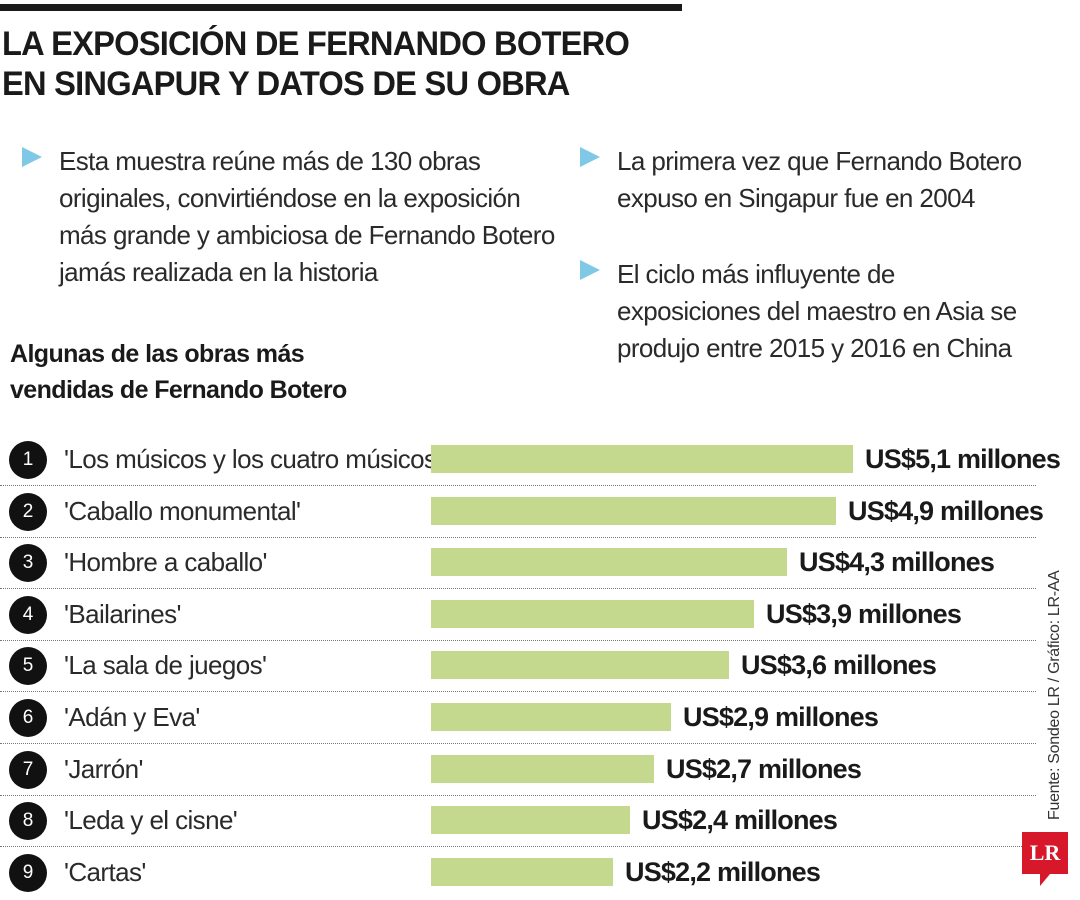 The height and width of the screenshot is (900, 1080). I want to click on value-label: US$2,9 millones, so click(781, 717).